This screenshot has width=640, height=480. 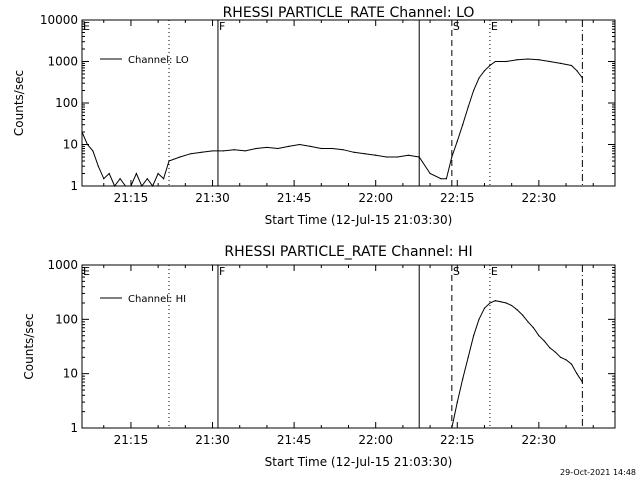 I want to click on y-tick-label: 10000, so click(x=59, y=20).